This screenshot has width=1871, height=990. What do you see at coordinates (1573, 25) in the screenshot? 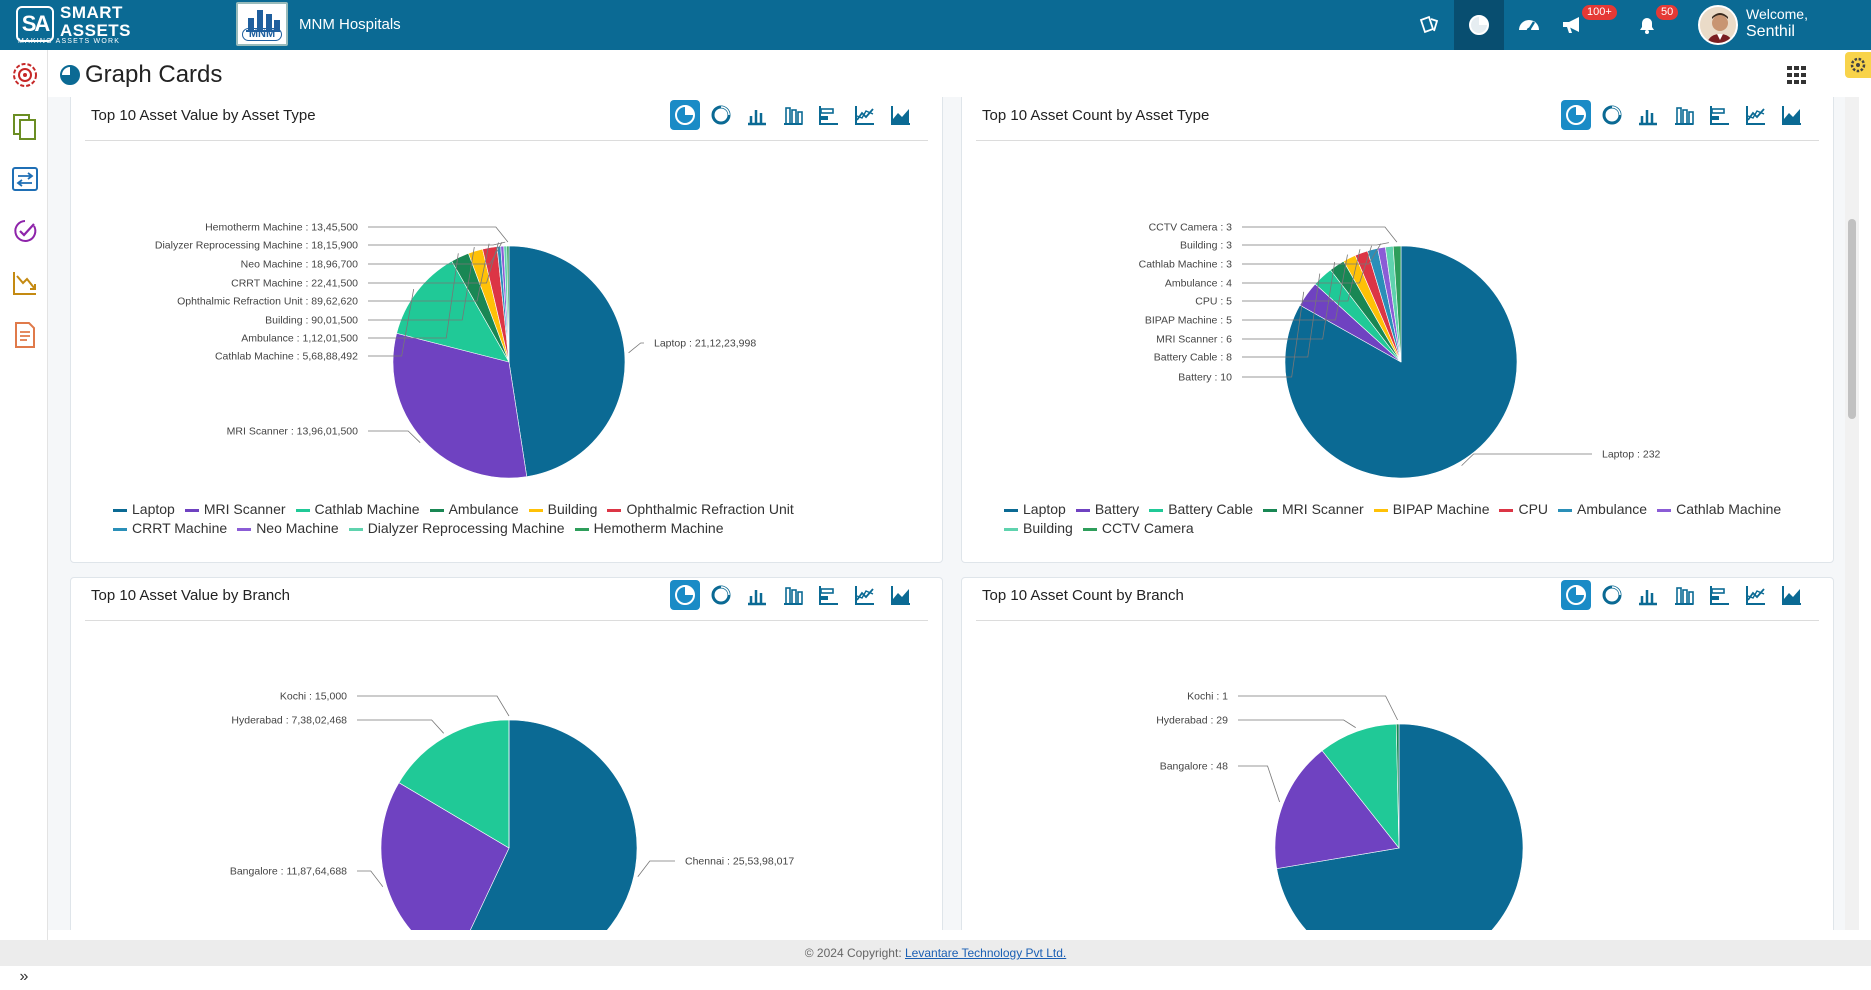
I see `megaphone-icon` at bounding box center [1573, 25].